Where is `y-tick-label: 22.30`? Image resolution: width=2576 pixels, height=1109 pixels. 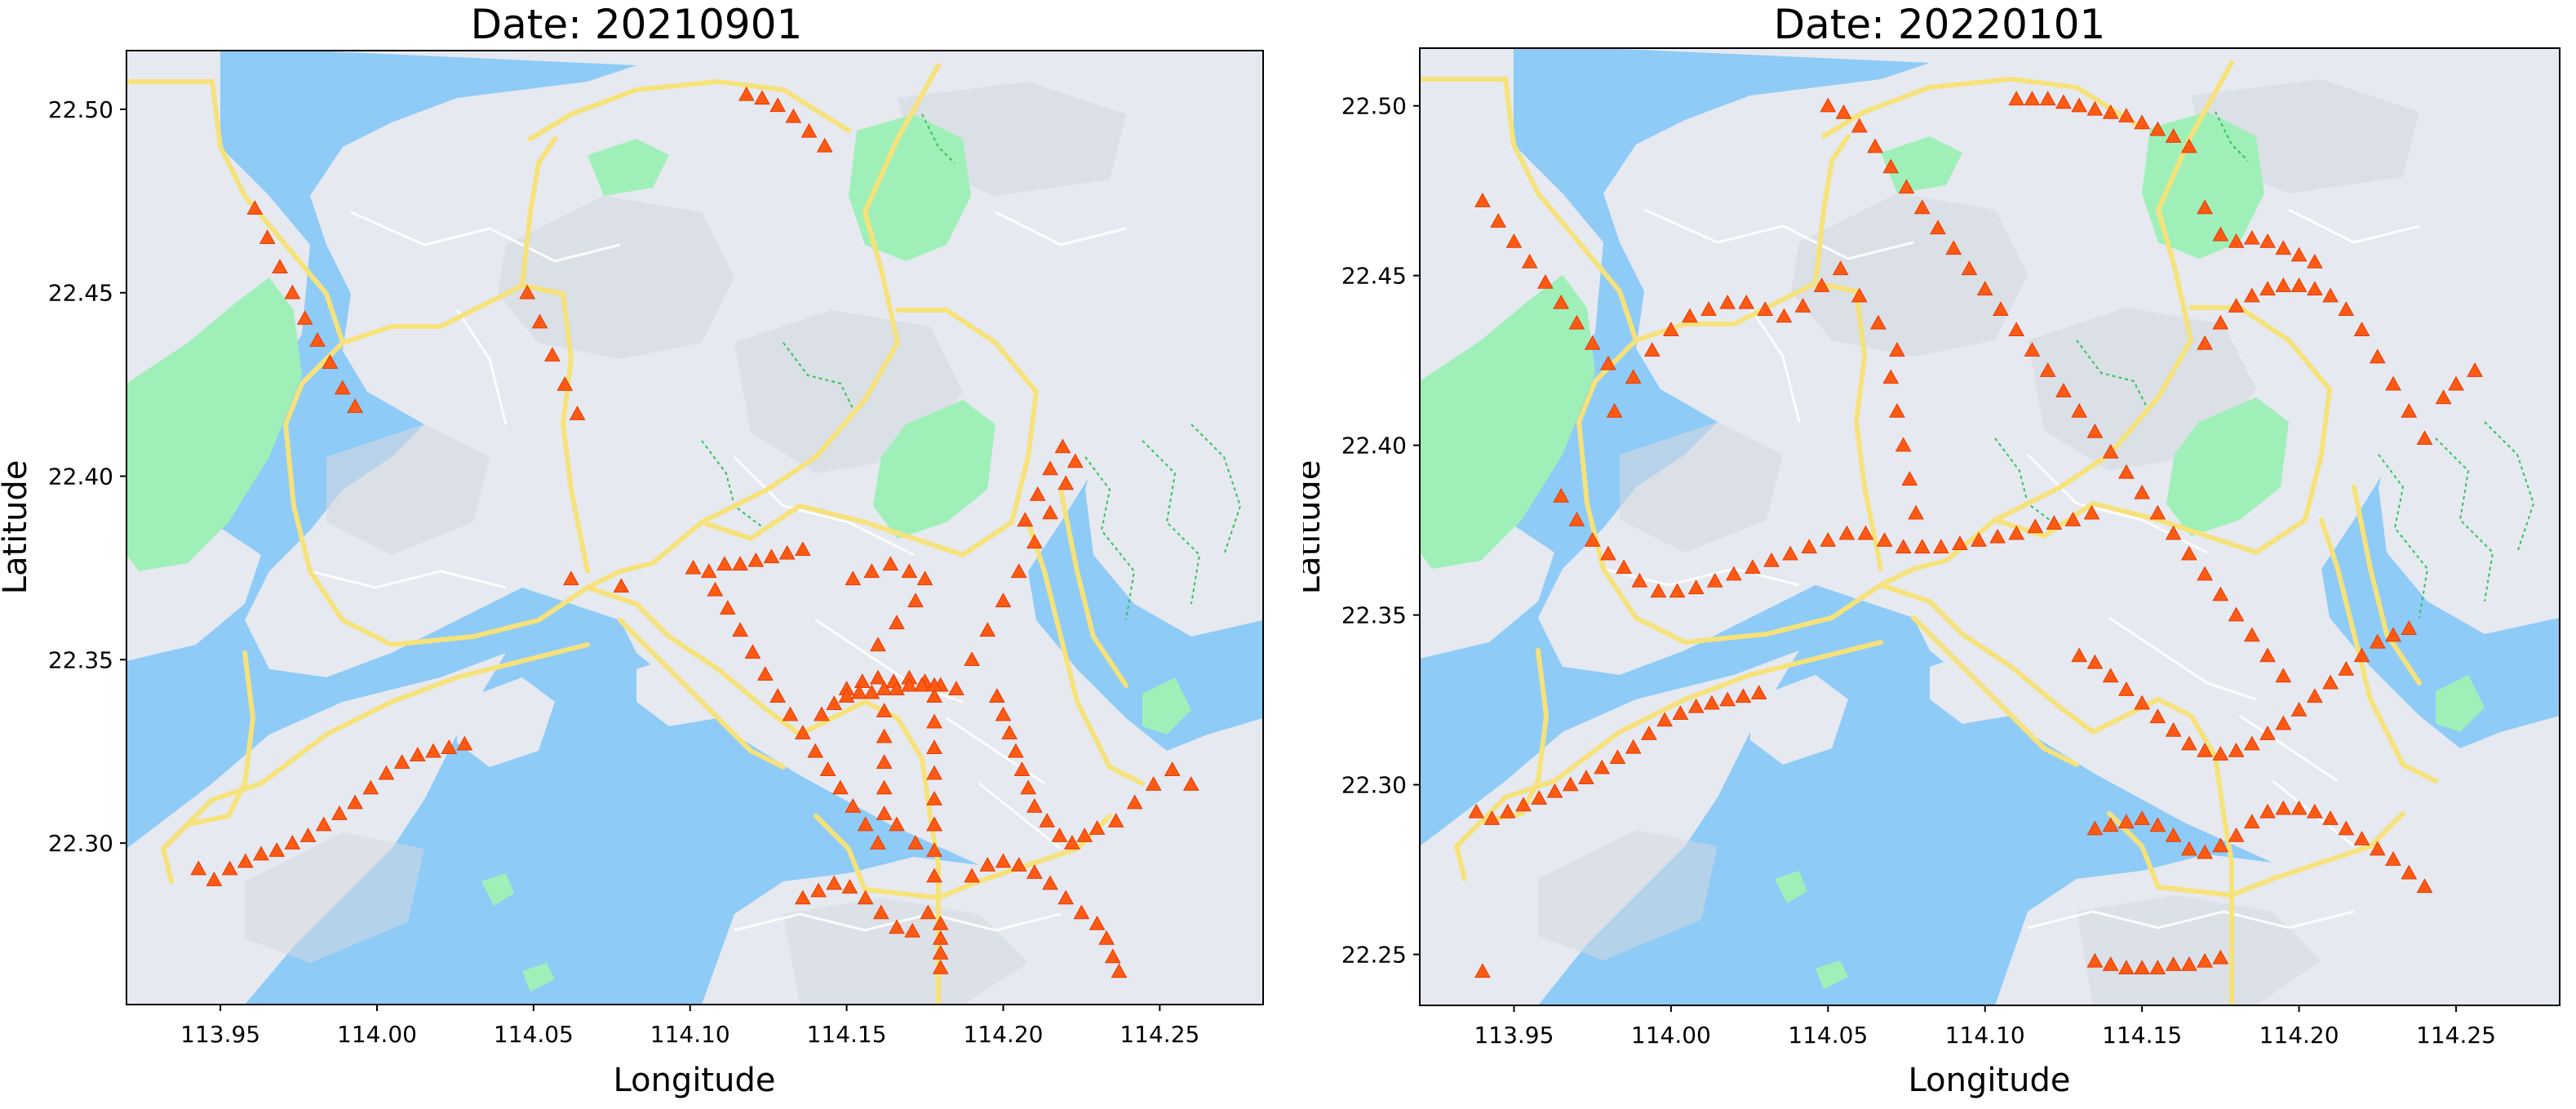
y-tick-label: 22.30 is located at coordinates (1374, 785).